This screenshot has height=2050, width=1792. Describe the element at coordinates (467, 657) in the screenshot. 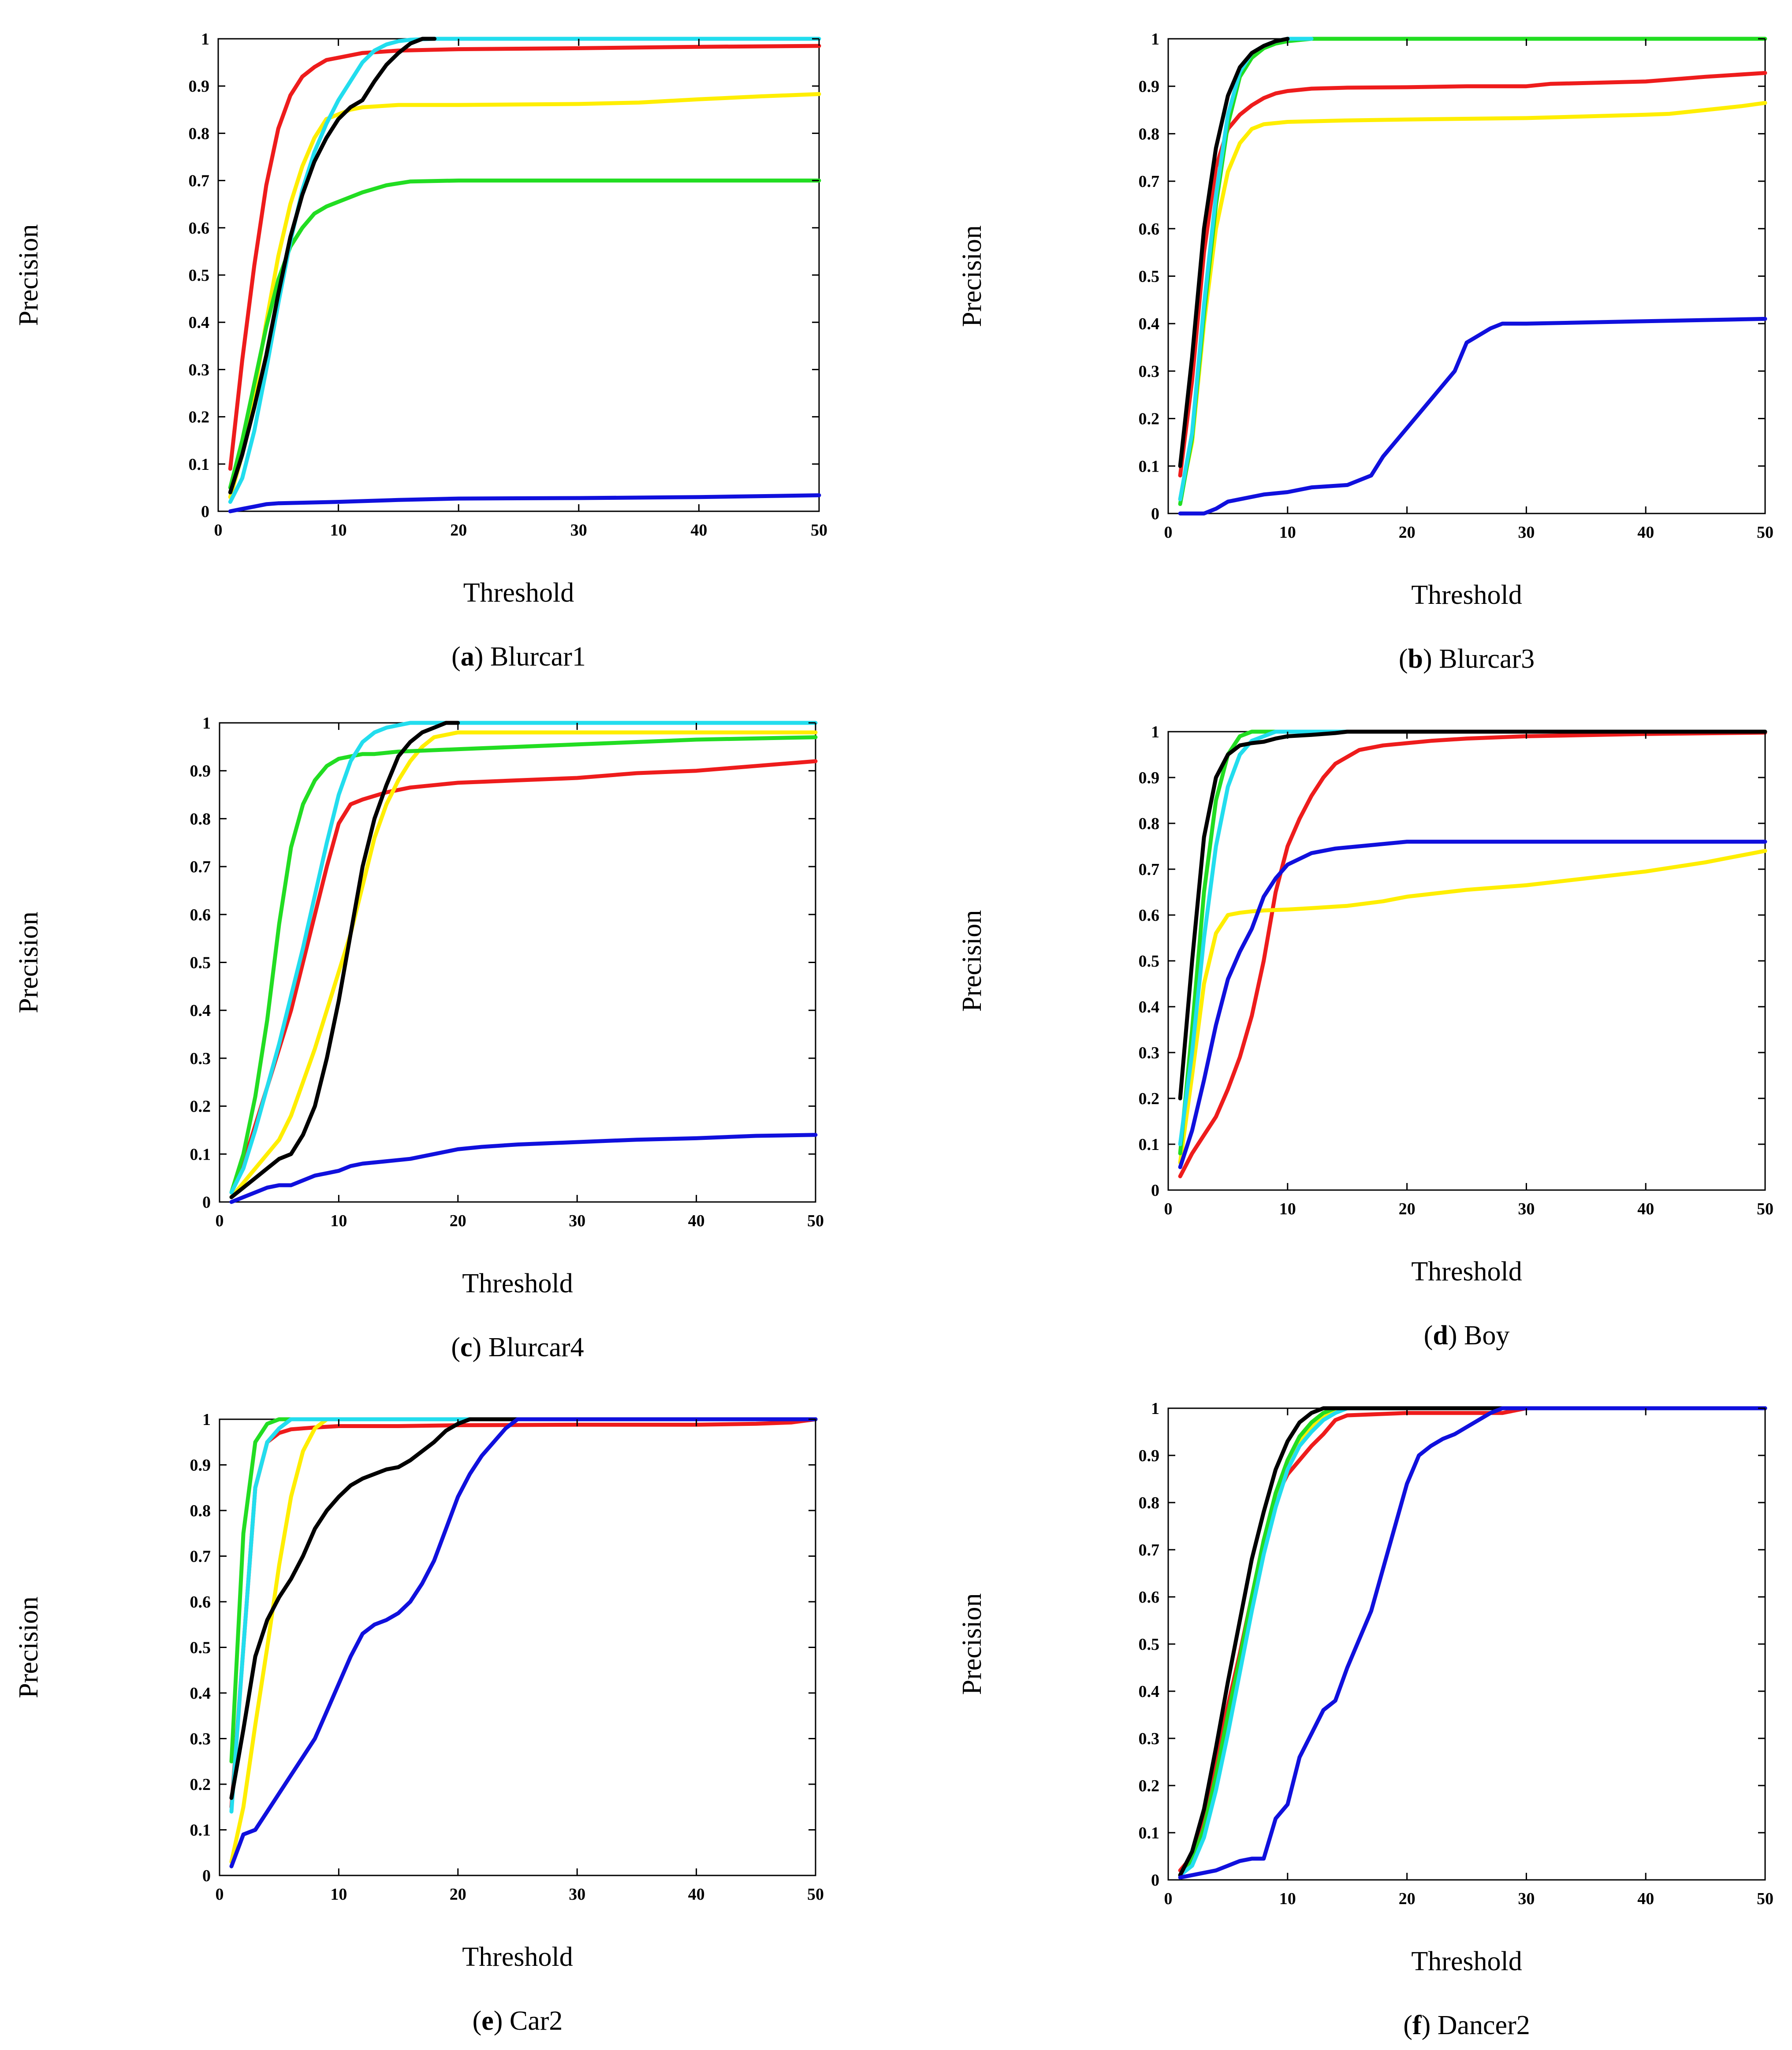

I see `caption-letter: a` at that location.